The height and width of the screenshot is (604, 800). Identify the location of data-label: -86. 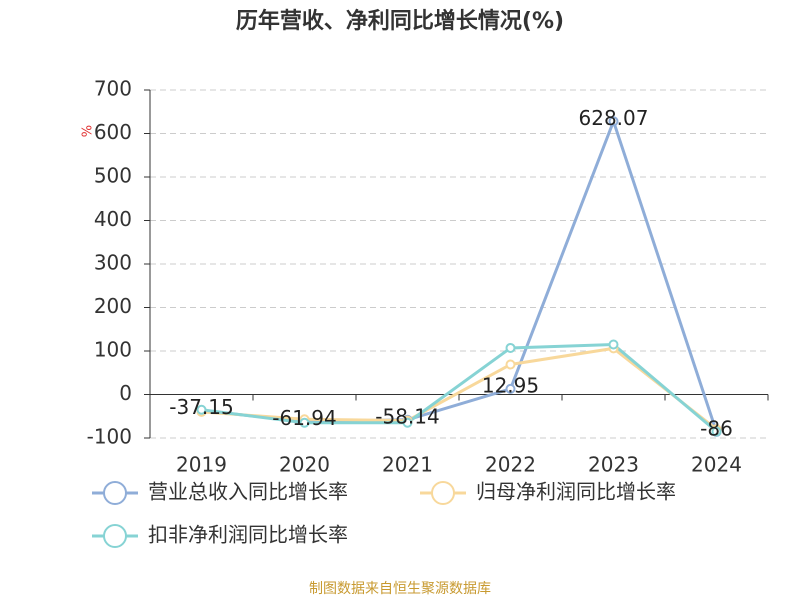
(716, 428).